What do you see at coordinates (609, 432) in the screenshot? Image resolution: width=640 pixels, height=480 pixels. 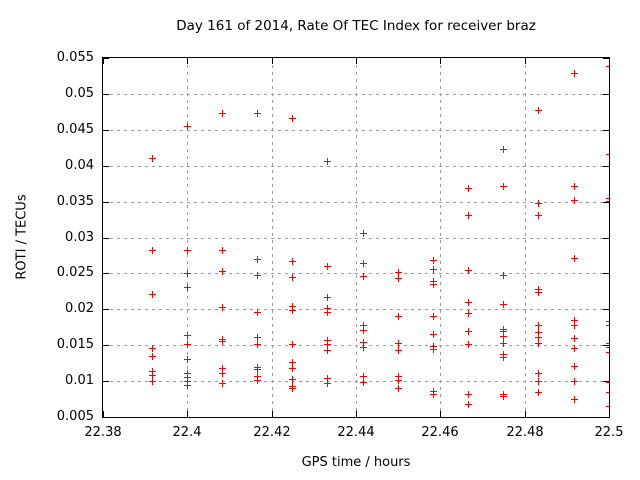 I see `x-tick-label: 22.5` at bounding box center [609, 432].